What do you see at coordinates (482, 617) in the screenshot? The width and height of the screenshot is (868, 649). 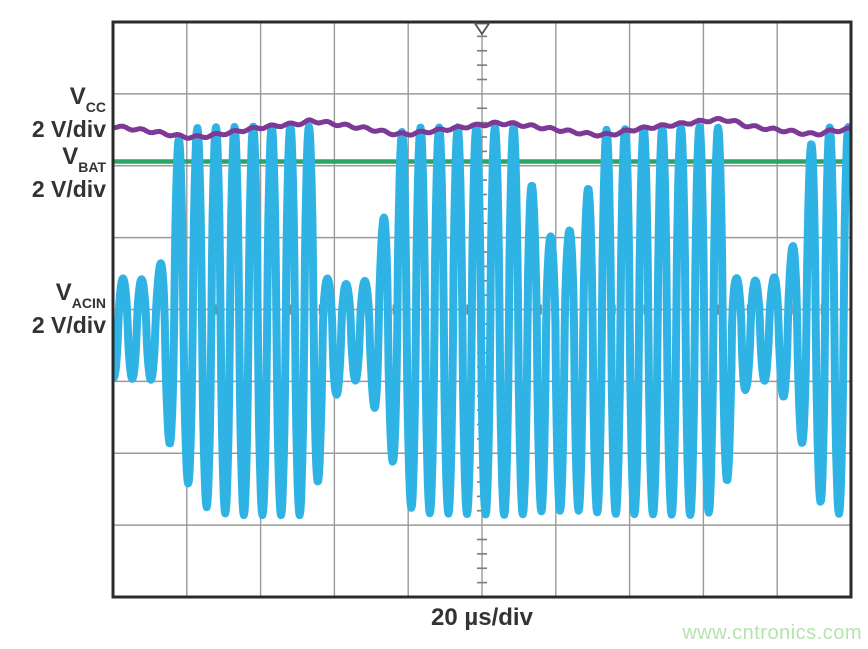 I see `time-scale-label: 20 µs/div` at bounding box center [482, 617].